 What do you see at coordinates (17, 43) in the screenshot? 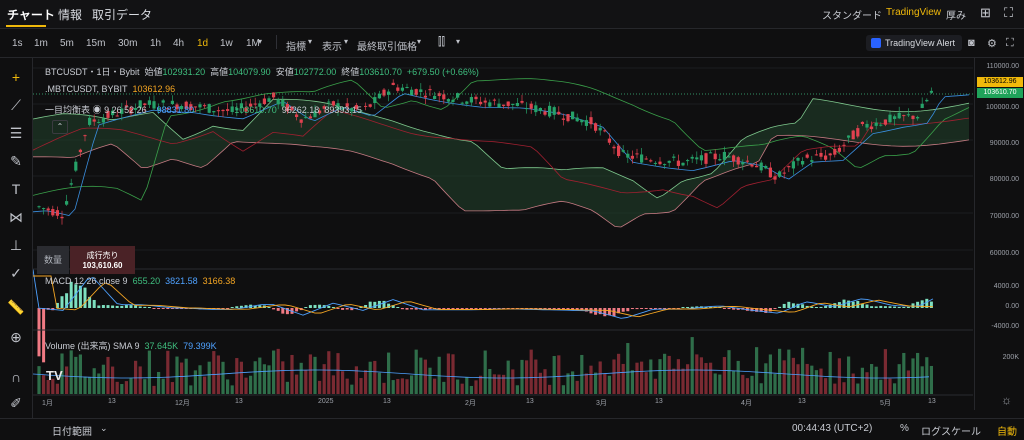
I see `tf-1s: 1s` at bounding box center [17, 43].